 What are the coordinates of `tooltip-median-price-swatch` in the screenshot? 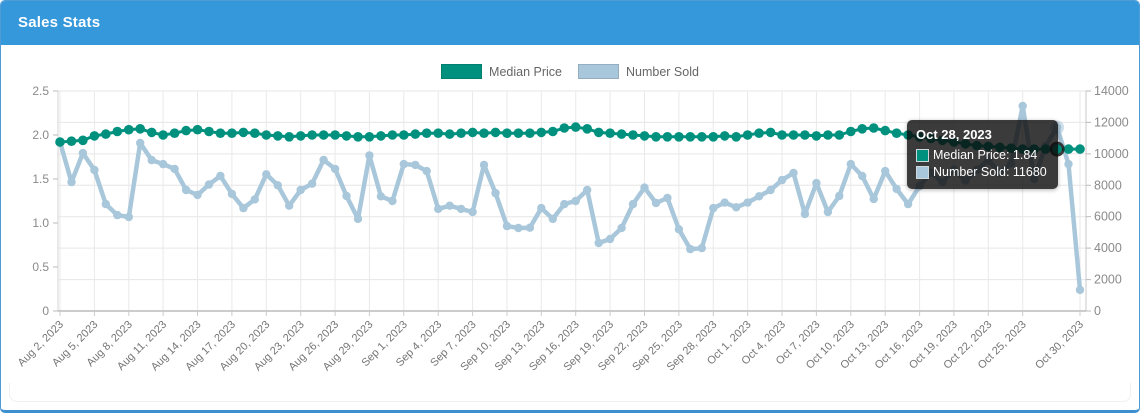 It's located at (922, 155).